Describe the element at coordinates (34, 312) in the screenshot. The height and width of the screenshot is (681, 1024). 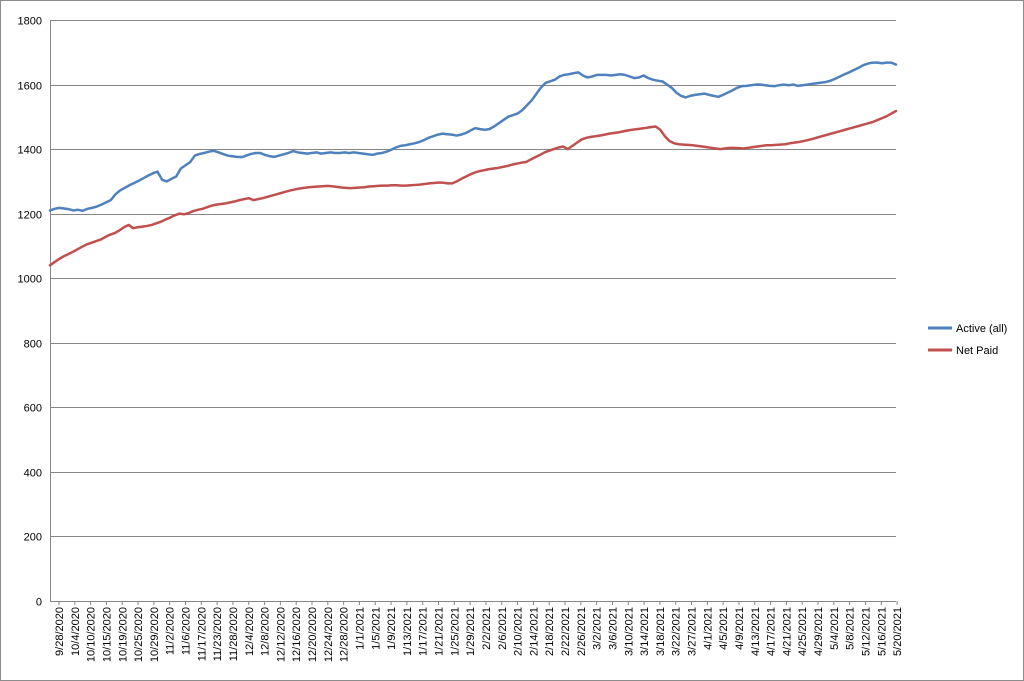
I see `y-axis: 0 200 400 600 800 1000 1200 1400 1600 1800` at that location.